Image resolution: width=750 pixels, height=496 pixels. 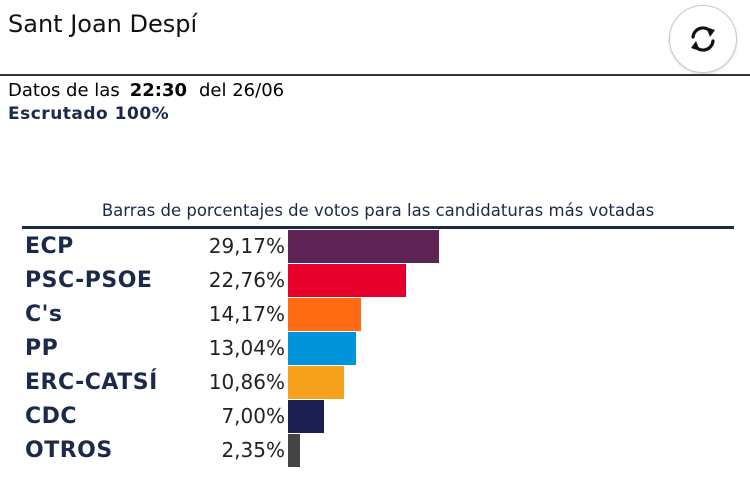 What do you see at coordinates (44, 314) in the screenshot?
I see `party-name: C's` at bounding box center [44, 314].